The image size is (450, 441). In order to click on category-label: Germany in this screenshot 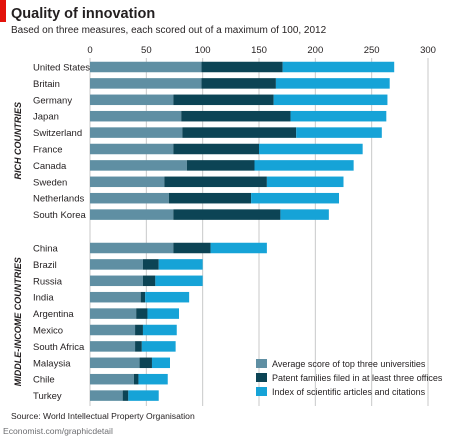, I will do `click(52, 100)`.